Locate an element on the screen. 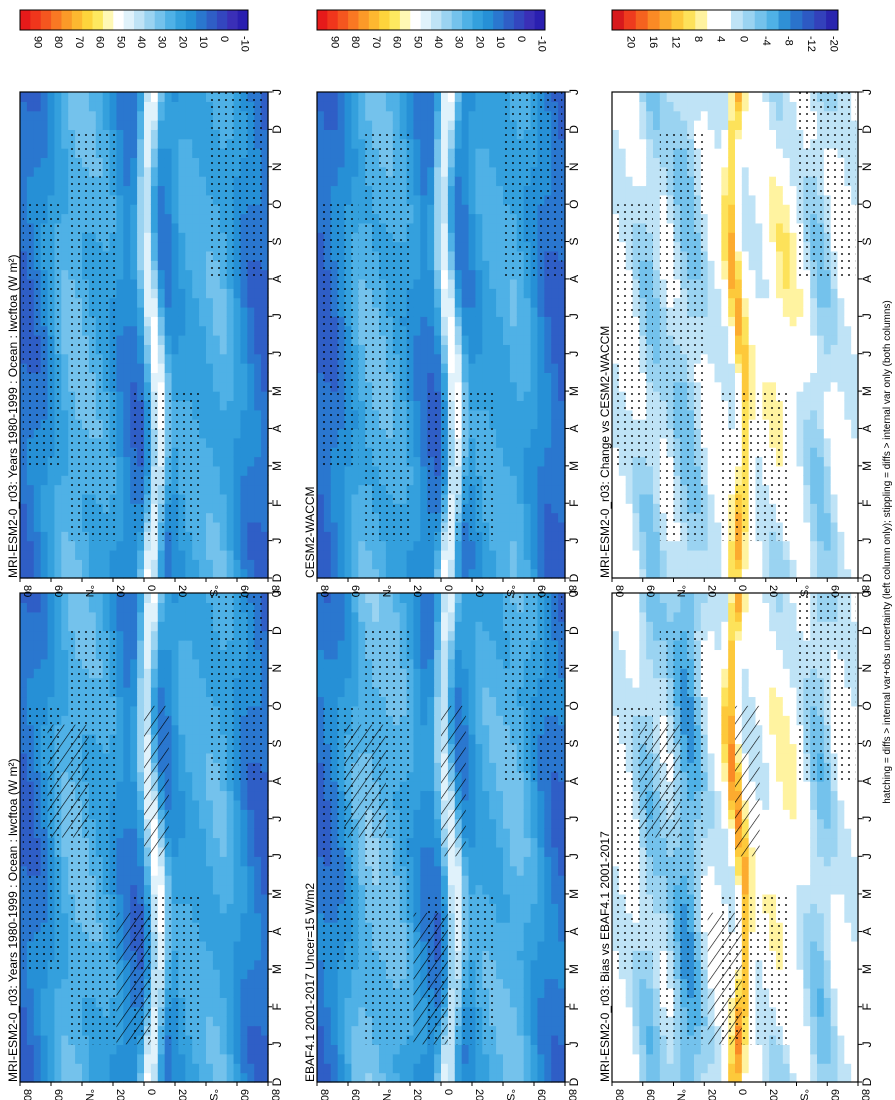 This screenshot has height=1100, width=895. hatch-region is located at coordinates (133, 978).